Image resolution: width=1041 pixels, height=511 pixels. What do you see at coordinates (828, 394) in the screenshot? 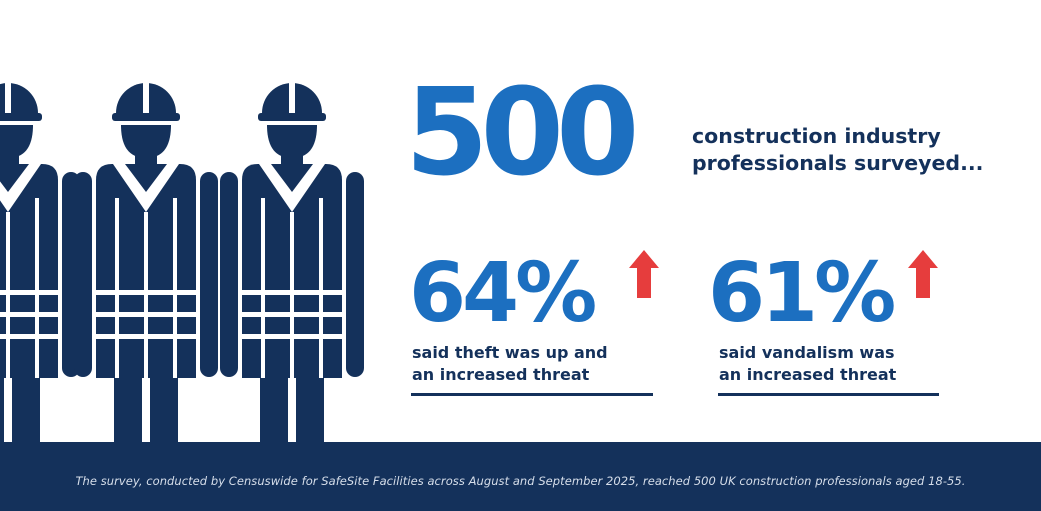
I see `vandalism-divider` at bounding box center [828, 394].